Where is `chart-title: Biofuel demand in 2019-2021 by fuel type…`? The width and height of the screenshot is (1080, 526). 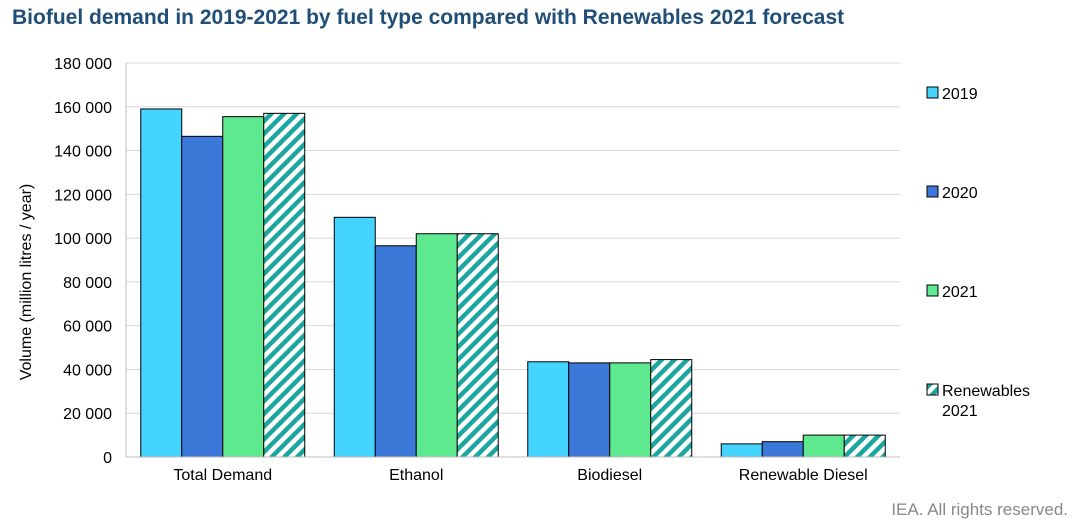 chart-title: Biofuel demand in 2019-2021 by fuel type… is located at coordinates (428, 17).